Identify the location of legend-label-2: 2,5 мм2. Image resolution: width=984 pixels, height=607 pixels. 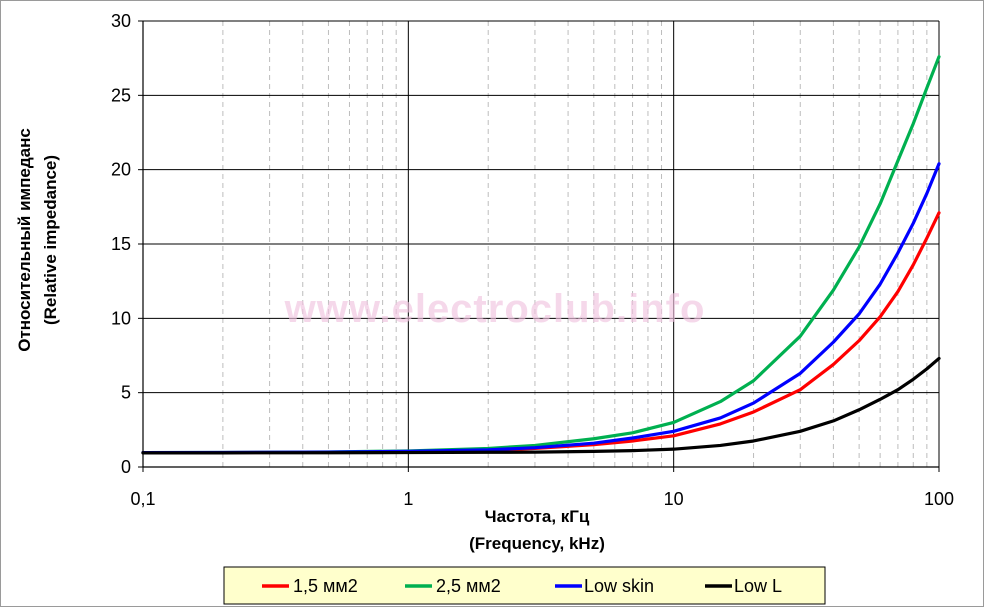
(468, 586).